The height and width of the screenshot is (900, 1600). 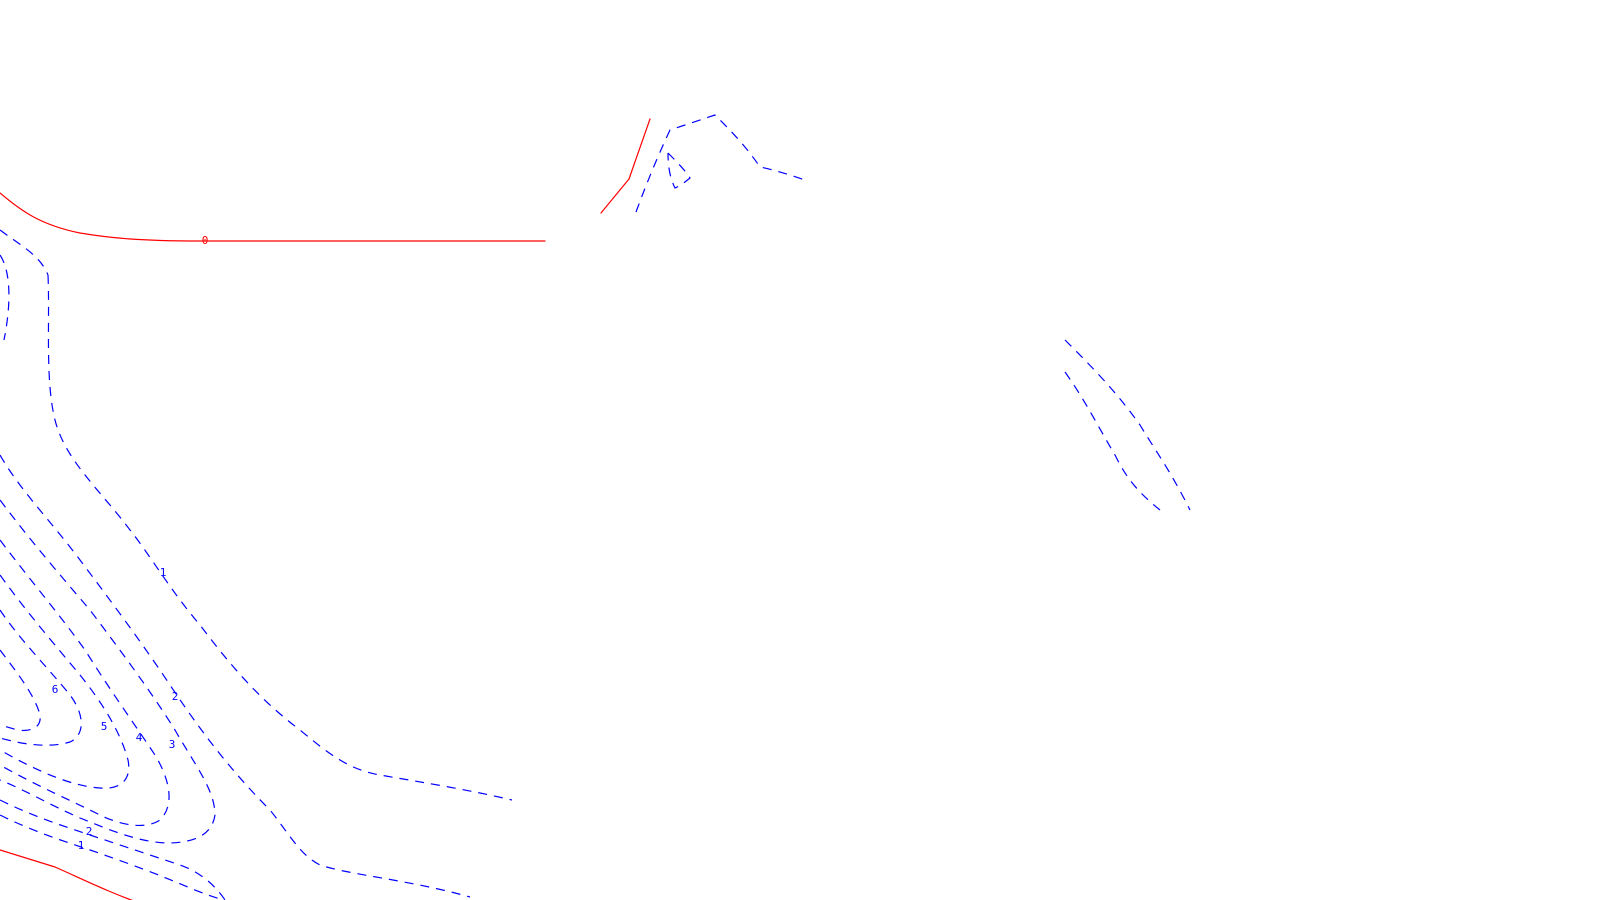 I want to click on label-two-lower: 2, so click(x=89, y=831).